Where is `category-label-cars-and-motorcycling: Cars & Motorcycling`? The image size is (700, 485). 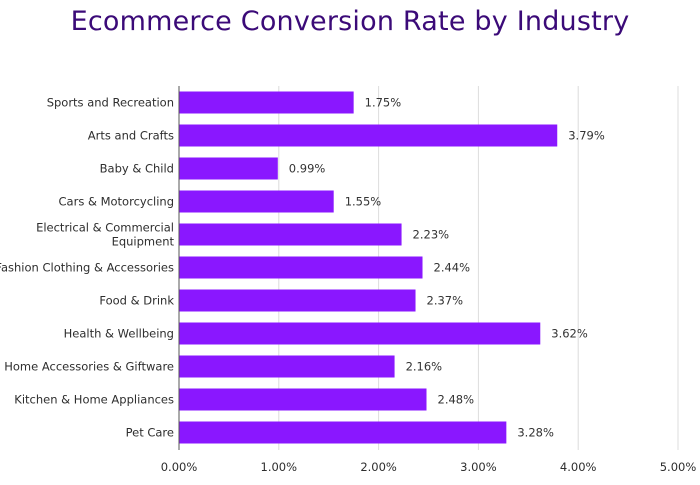
category-label-cars-and-motorcycling: Cars & Motorcycling is located at coordinates (116, 202).